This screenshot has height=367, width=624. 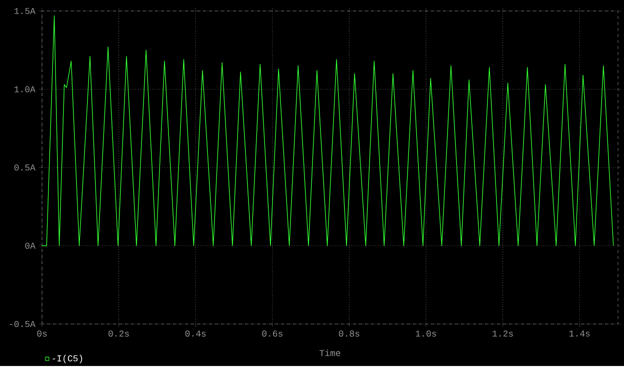 I want to click on y-tick-label: 1.5A, so click(x=25, y=11).